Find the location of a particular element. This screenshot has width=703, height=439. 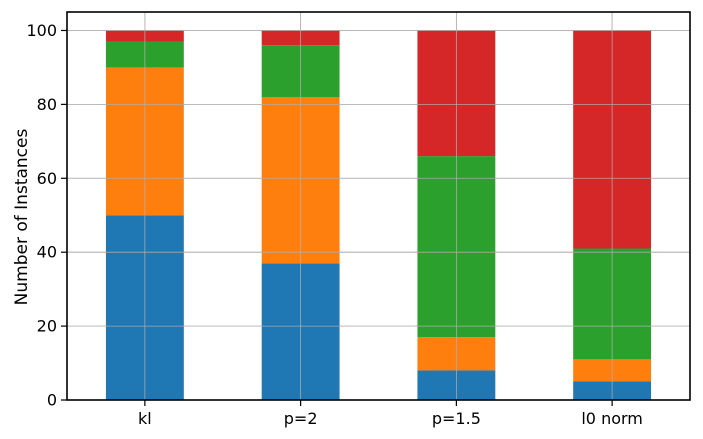

y-axis-label: Number of Instances is located at coordinates (22, 217).